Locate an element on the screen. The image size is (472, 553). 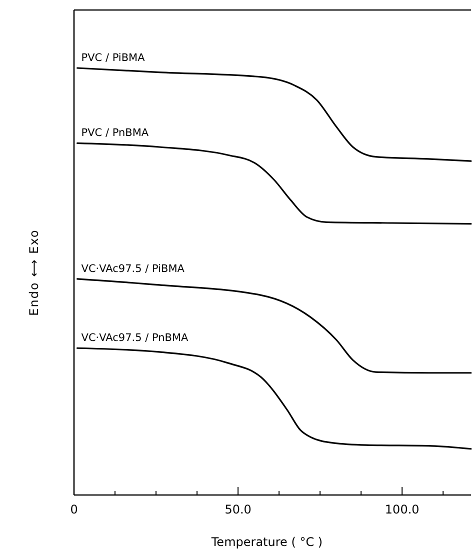
x-tick-label: 100.0 is located at coordinates (402, 509).